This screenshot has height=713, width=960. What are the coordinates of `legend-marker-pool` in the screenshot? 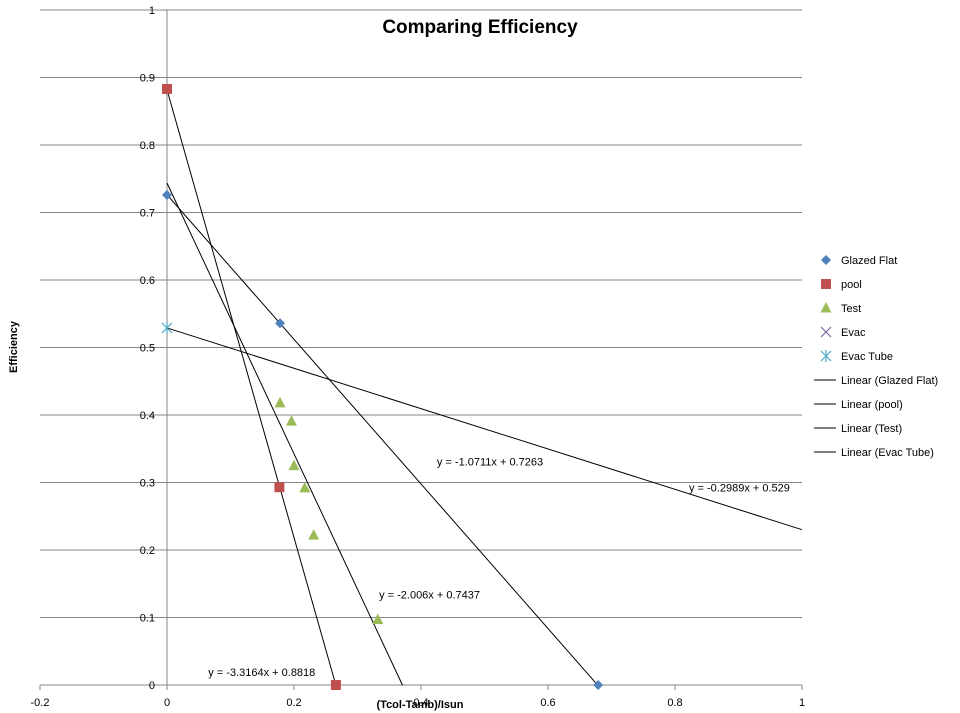 It's located at (826, 284).